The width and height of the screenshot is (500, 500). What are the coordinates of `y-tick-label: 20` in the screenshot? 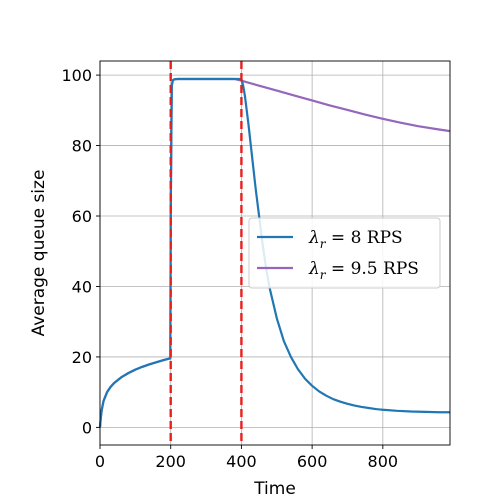 It's located at (82, 357).